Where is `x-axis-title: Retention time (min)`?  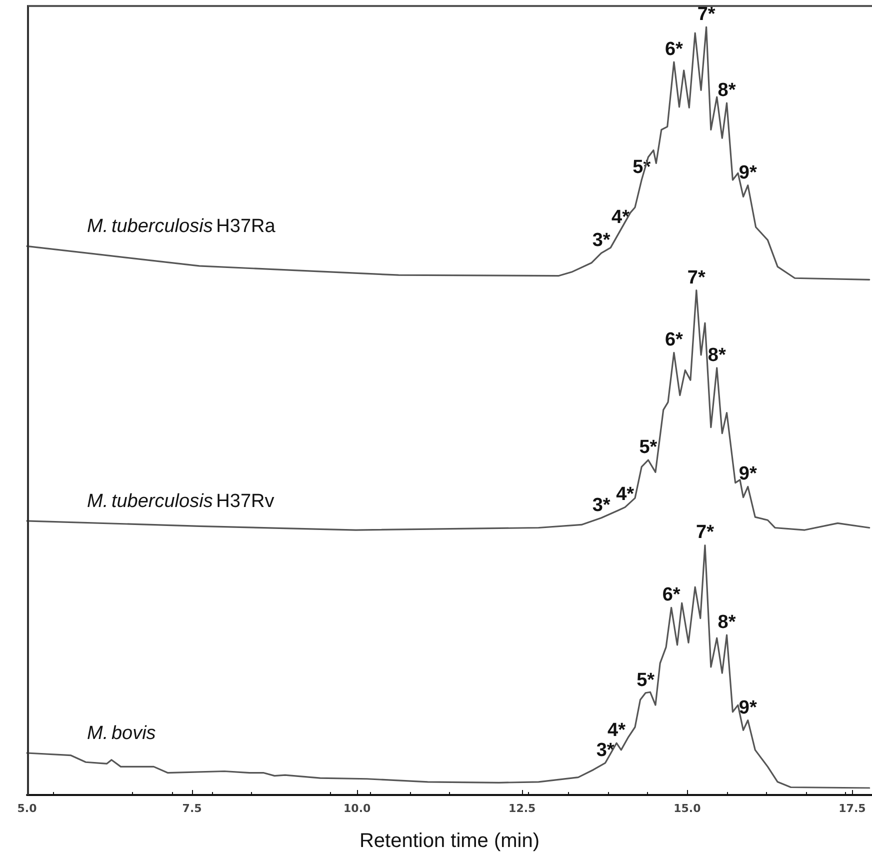
x-axis-title: Retention time (min) is located at coordinates (449, 841).